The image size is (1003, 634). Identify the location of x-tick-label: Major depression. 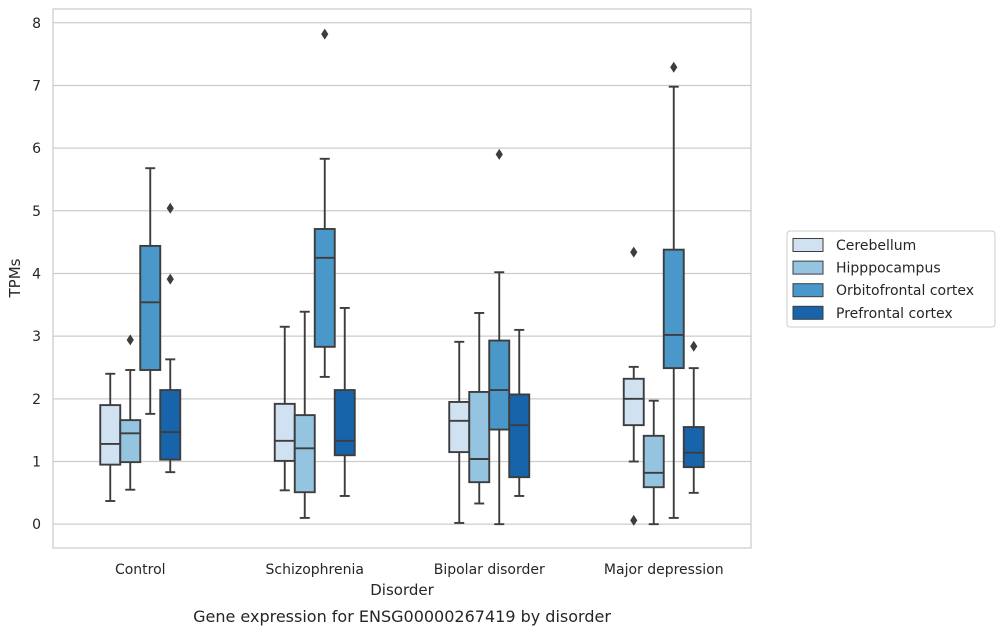
(664, 570).